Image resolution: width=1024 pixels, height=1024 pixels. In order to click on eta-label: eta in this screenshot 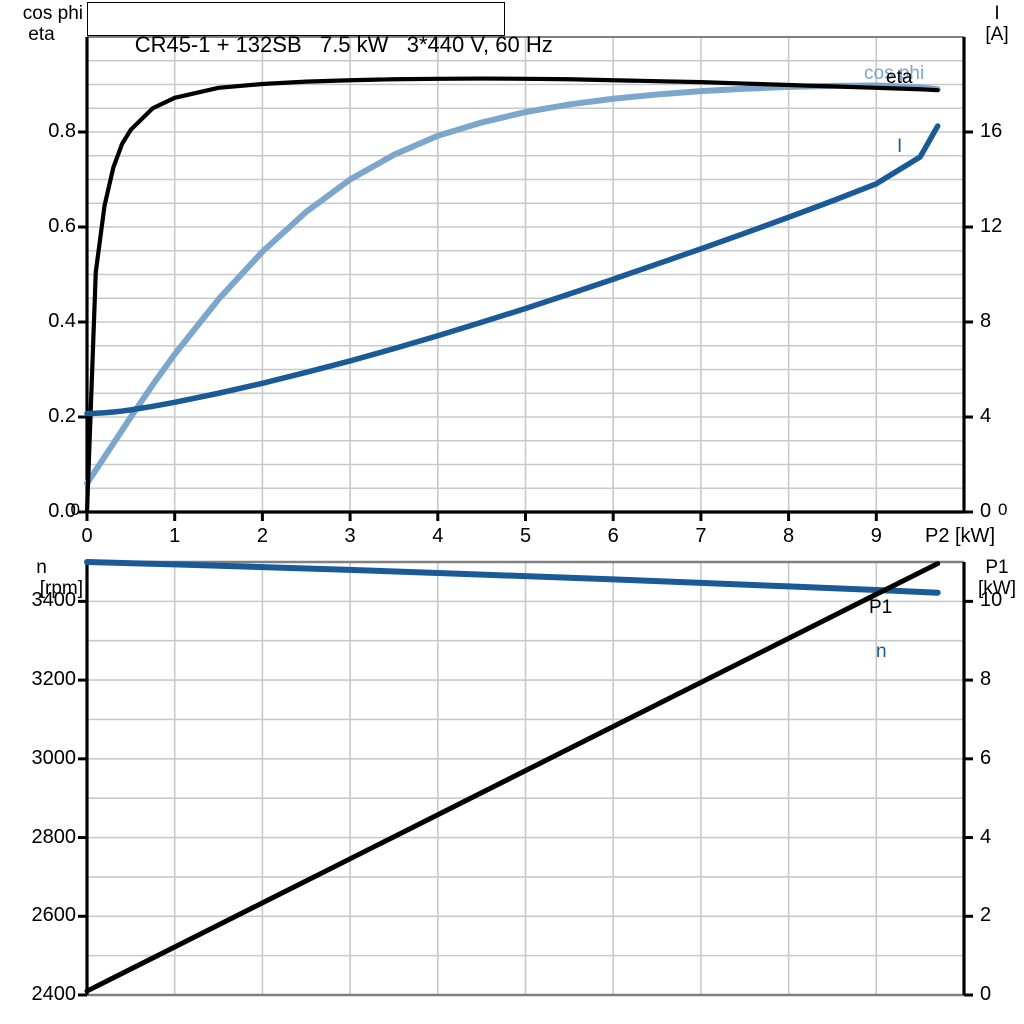, I will do `click(899, 77)`.